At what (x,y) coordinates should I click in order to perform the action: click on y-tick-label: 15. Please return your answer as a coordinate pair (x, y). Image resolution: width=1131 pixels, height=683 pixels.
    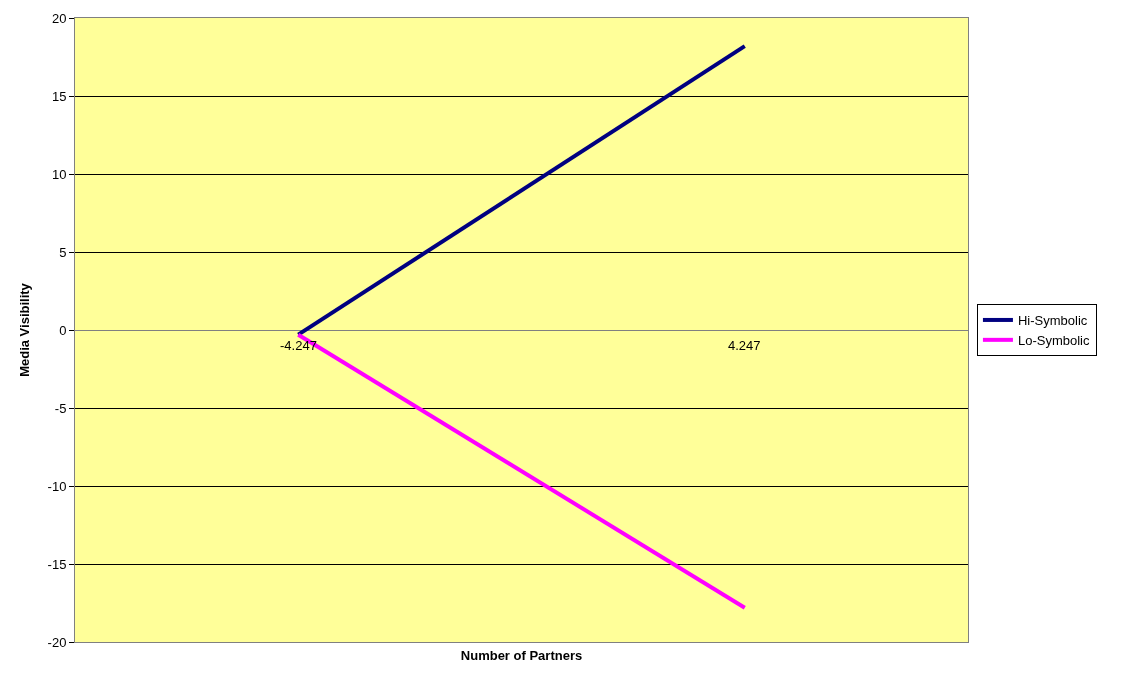
    Looking at the image, I should click on (59, 96).